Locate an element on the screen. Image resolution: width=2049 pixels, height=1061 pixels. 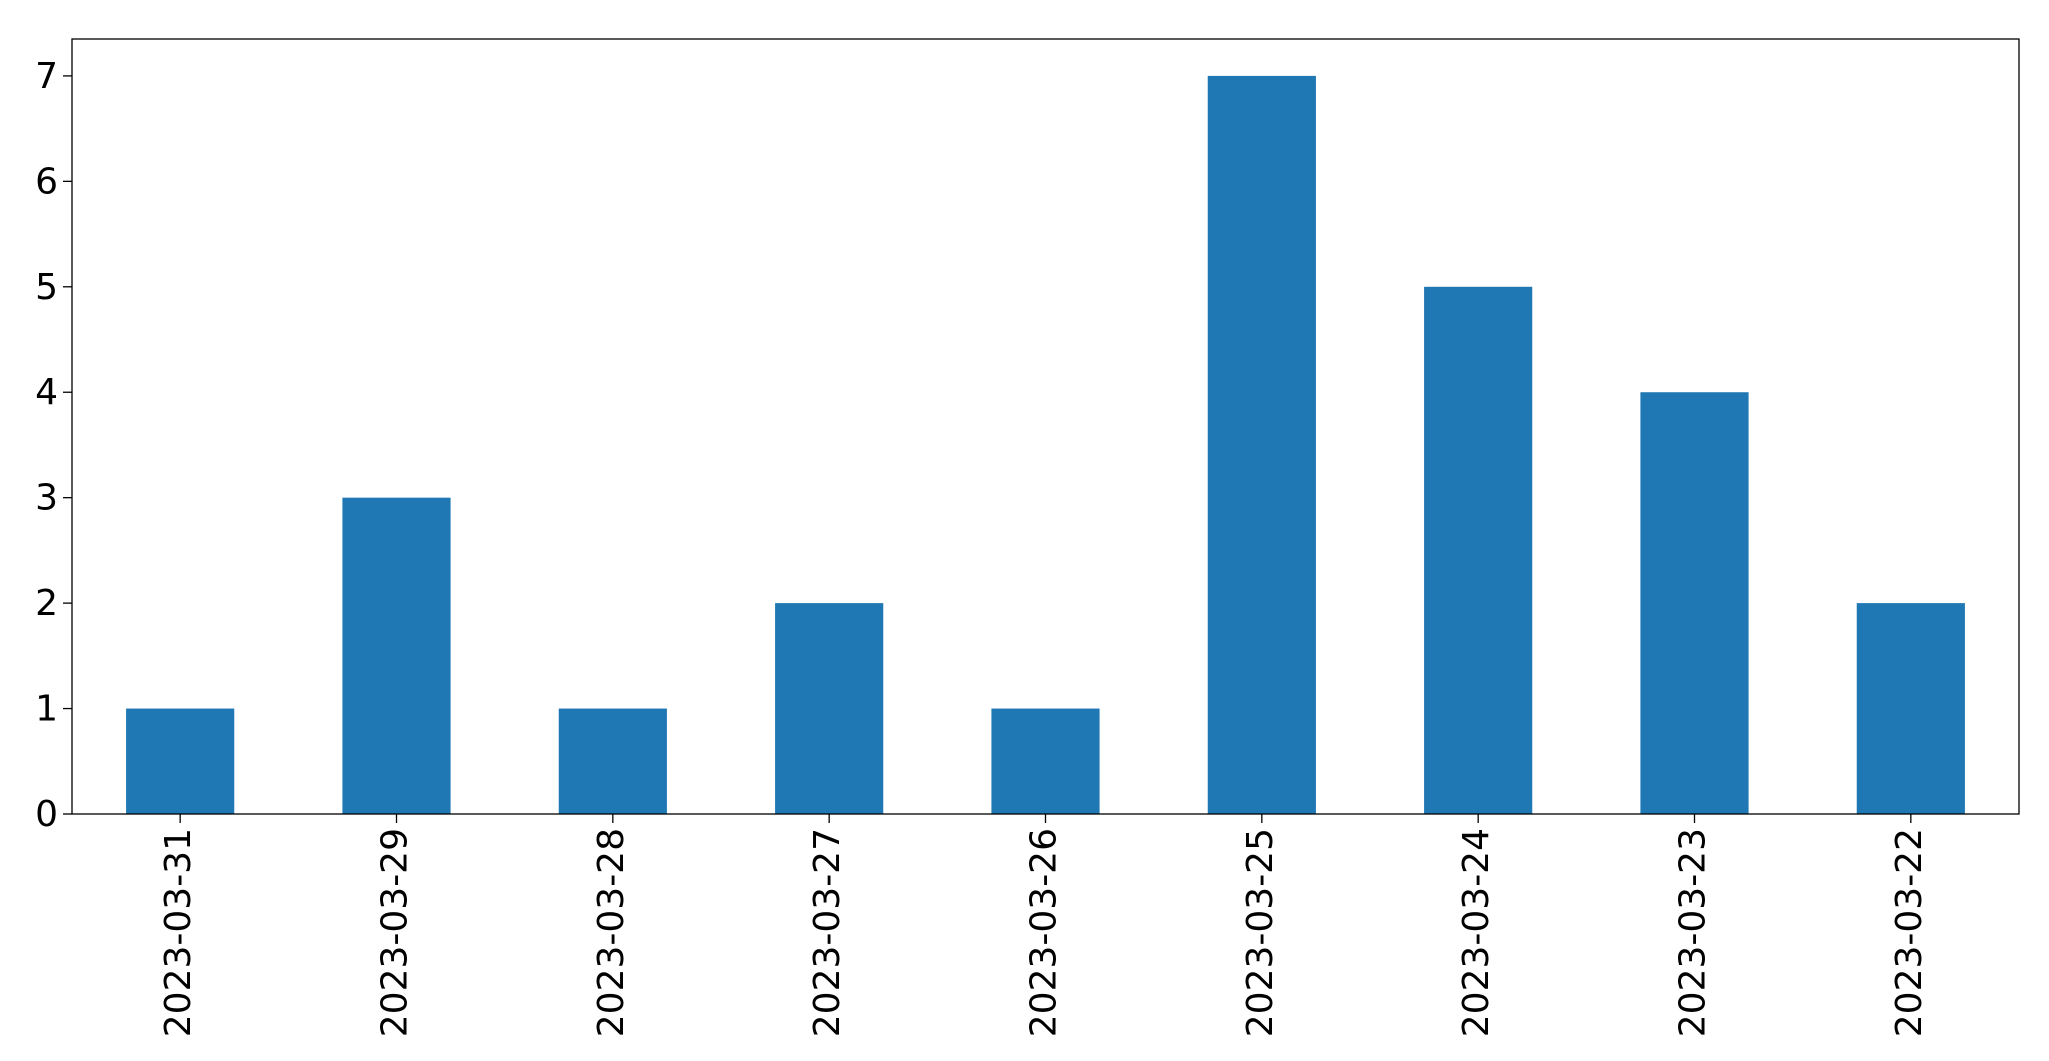
y-tick-label: 0 is located at coordinates (46, 814).